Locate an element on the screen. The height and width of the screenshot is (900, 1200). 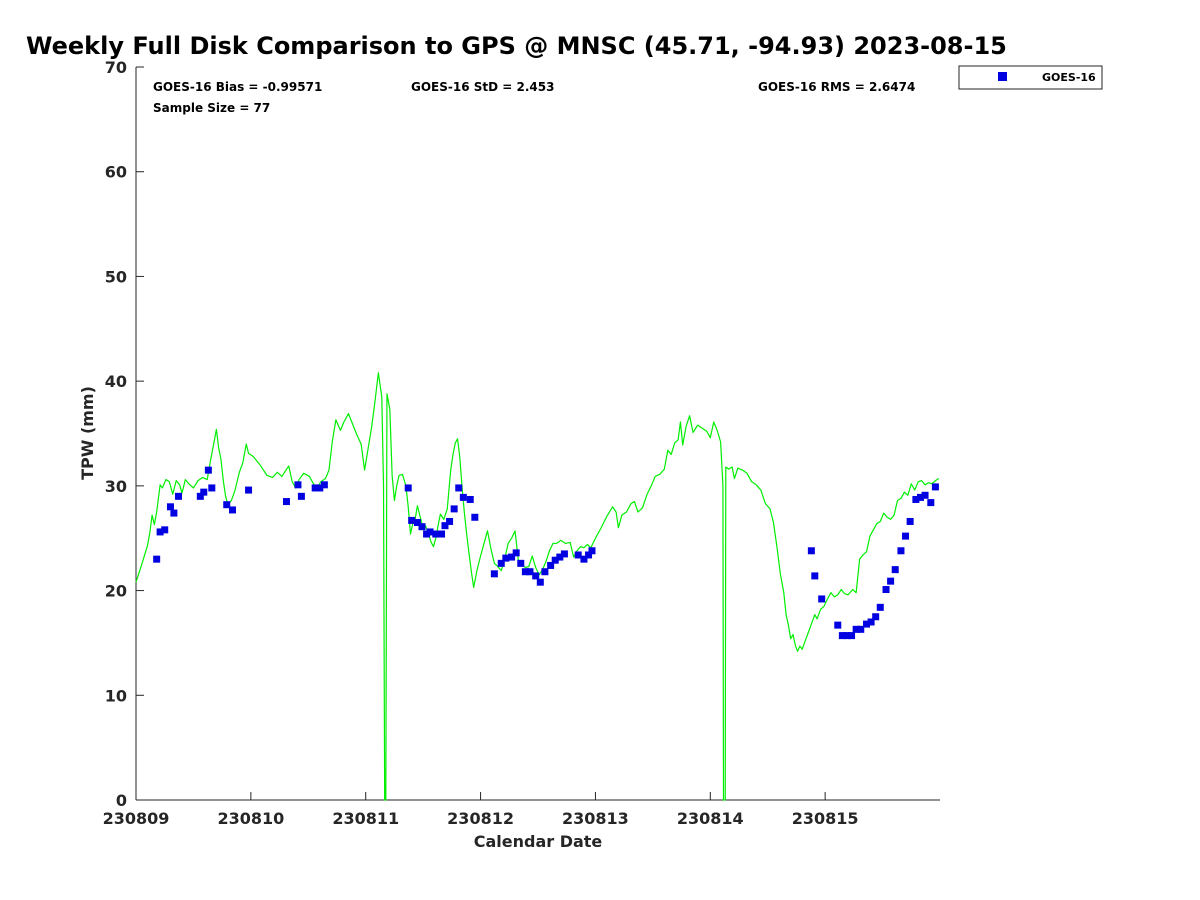
stat-bias: GOES-16 Bias = -0.99571 is located at coordinates (237, 87).